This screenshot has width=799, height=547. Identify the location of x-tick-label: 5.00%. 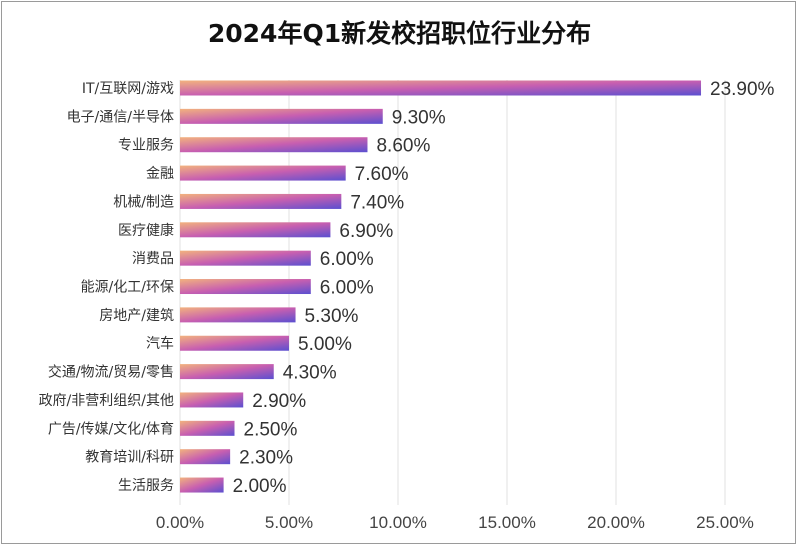
(289, 522).